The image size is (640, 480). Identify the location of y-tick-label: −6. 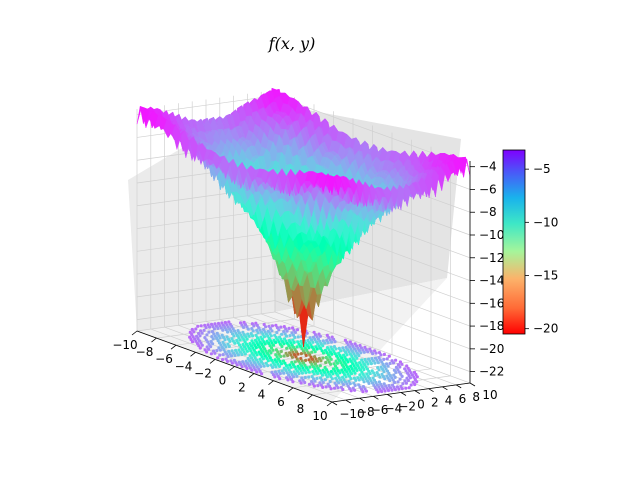
(380, 410).